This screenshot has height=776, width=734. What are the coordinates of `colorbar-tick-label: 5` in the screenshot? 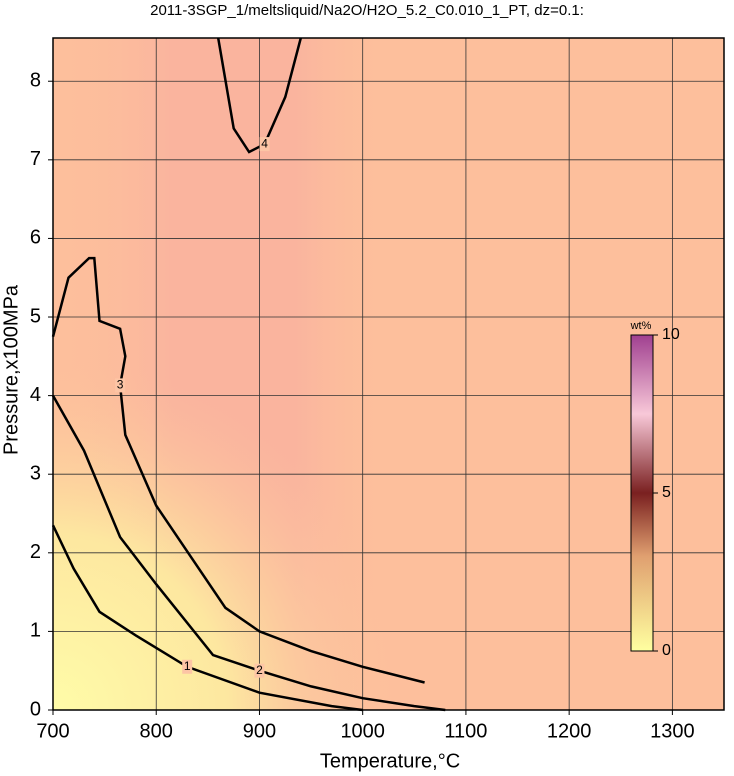 It's located at (666, 492).